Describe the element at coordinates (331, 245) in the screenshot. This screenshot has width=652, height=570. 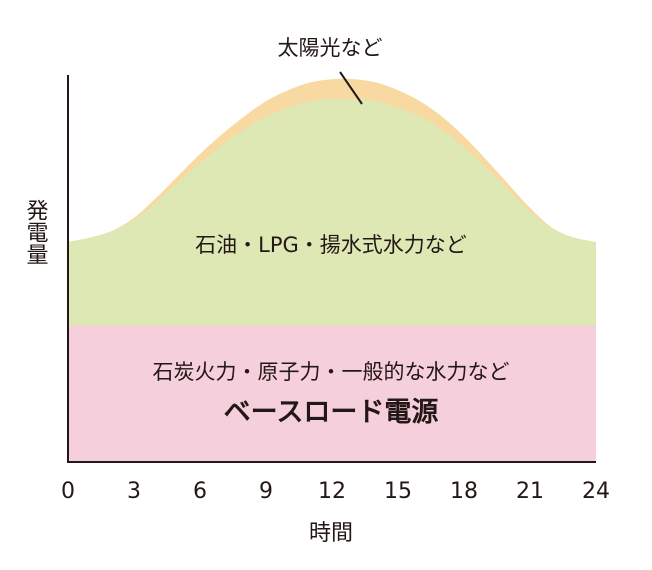
I see `middle-layer-label: 石油・LPG・揚水式水力など` at that location.